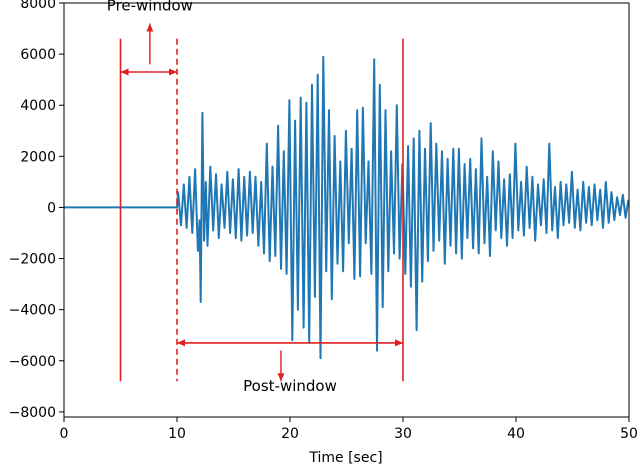  Describe the element at coordinates (64, 434) in the screenshot. I see `x-tick-label-0: 0` at that location.